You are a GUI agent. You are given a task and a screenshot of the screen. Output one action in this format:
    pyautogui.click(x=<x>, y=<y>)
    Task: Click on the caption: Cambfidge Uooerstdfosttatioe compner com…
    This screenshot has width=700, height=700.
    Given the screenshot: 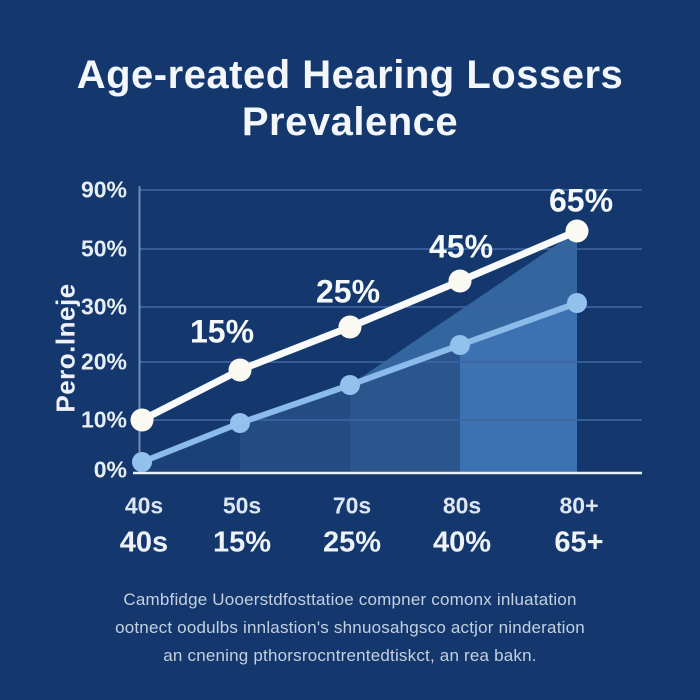 What is the action you would take?
    pyautogui.click(x=350, y=628)
    